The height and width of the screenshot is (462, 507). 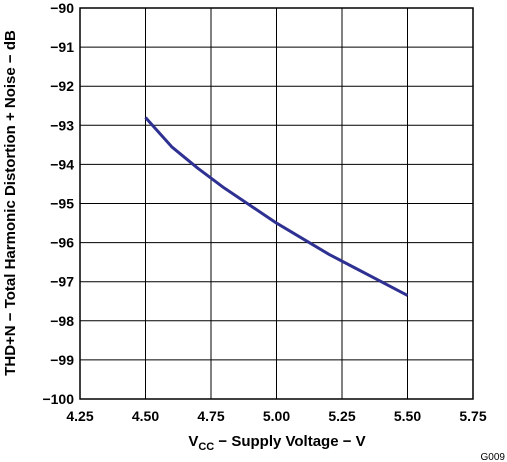 I want to click on x-axis-label: VCC − Supply Voltage − V, so click(x=276, y=443).